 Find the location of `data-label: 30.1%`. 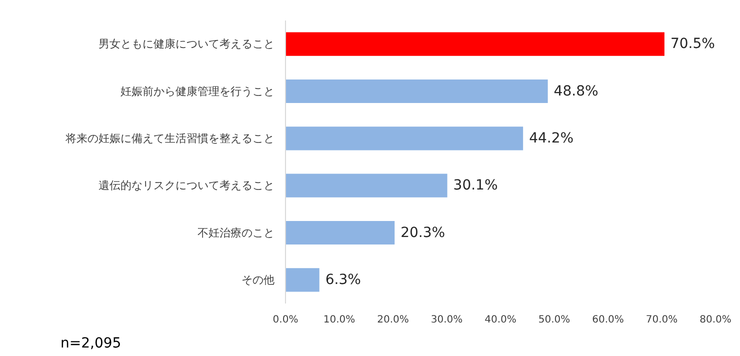

data-label: 30.1% is located at coordinates (475, 186).